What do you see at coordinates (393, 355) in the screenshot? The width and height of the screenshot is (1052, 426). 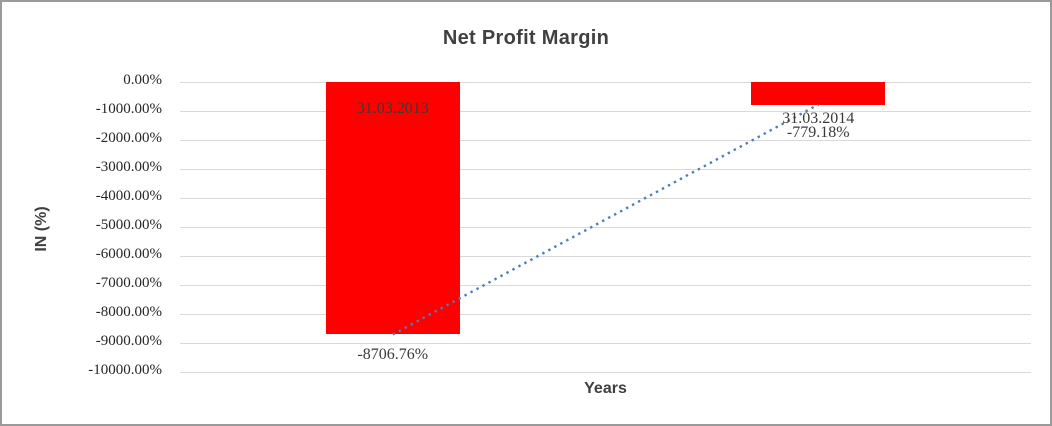 I see `bar-value-label: -8706.76%` at bounding box center [393, 355].